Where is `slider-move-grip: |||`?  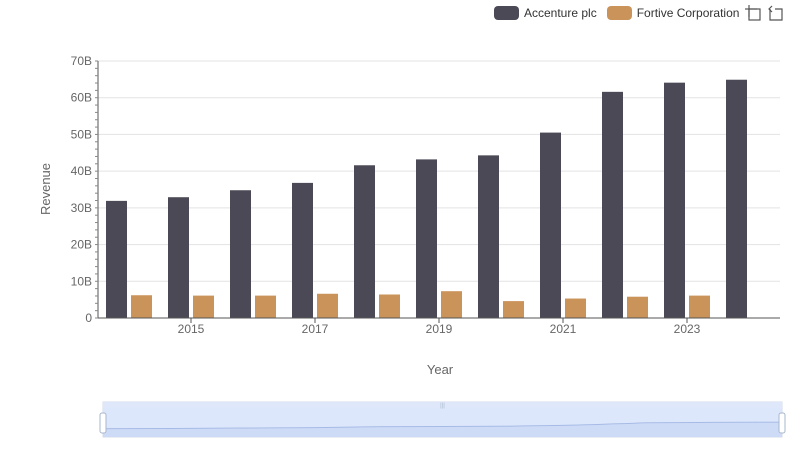 slider-move-grip: ||| is located at coordinates (442, 406).